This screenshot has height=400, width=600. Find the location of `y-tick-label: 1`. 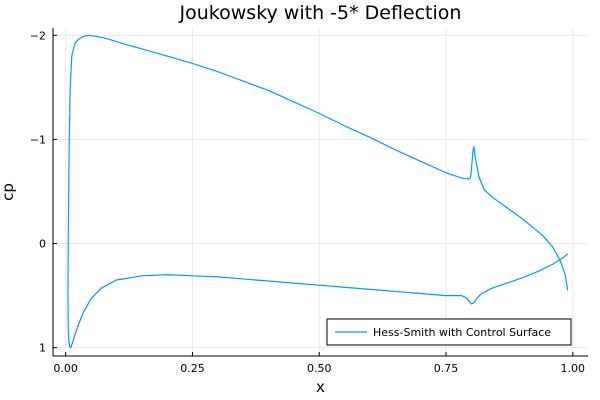

y-tick-label: 1 is located at coordinates (42, 348).